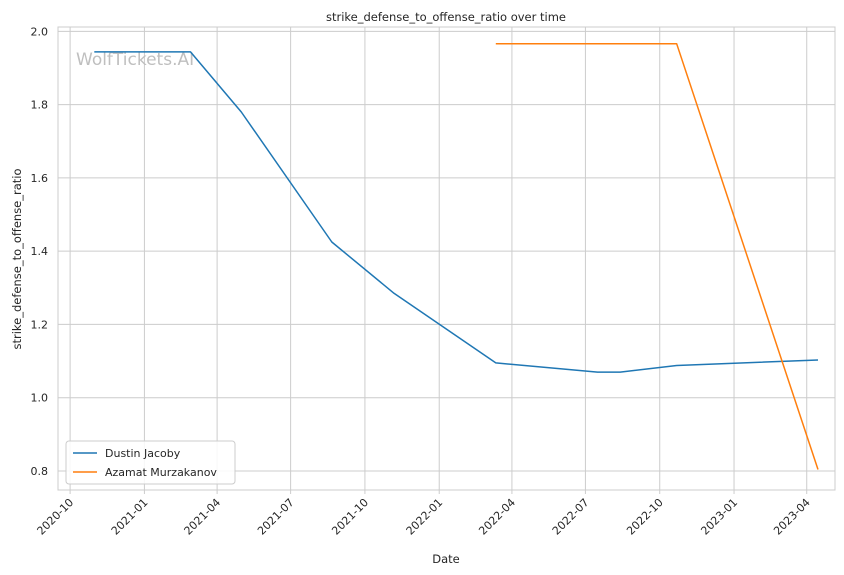  What do you see at coordinates (40, 31) in the screenshot?
I see `y-tick-label: 2.0` at bounding box center [40, 31].